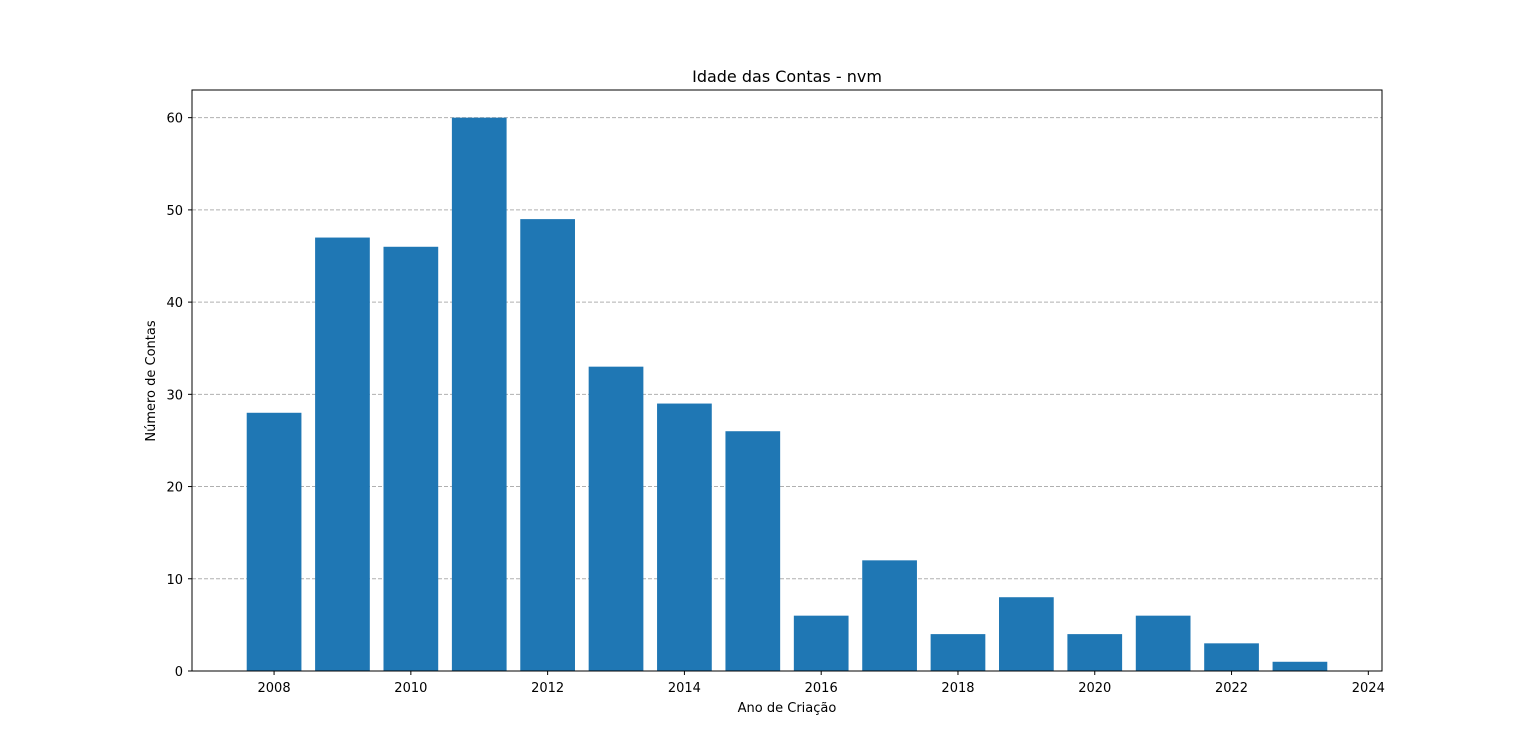  Describe the element at coordinates (174, 395) in the screenshot. I see `y-tick-label: 30` at that location.